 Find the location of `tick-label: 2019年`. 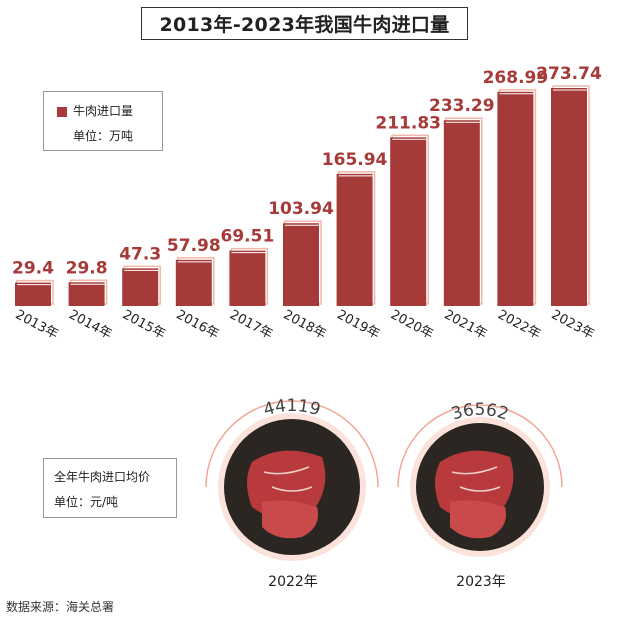

tick-label: 2019年 is located at coordinates (358, 324).